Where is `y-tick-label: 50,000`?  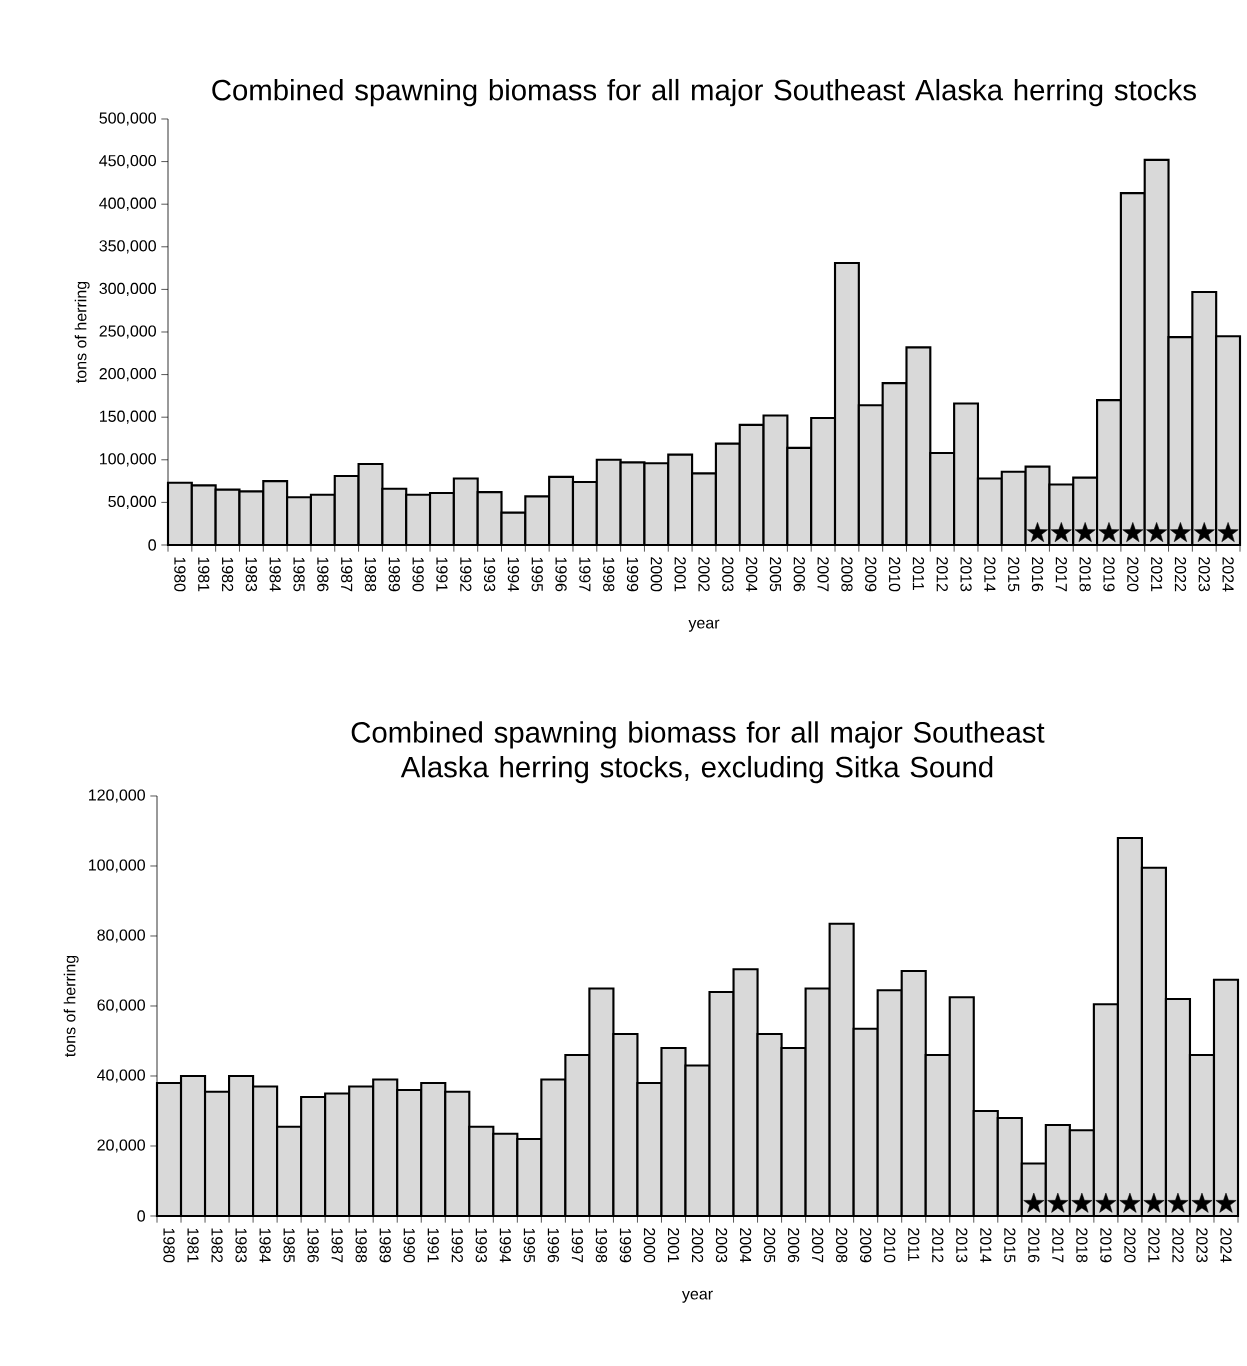
y-tick-label: 50,000 is located at coordinates (132, 502).